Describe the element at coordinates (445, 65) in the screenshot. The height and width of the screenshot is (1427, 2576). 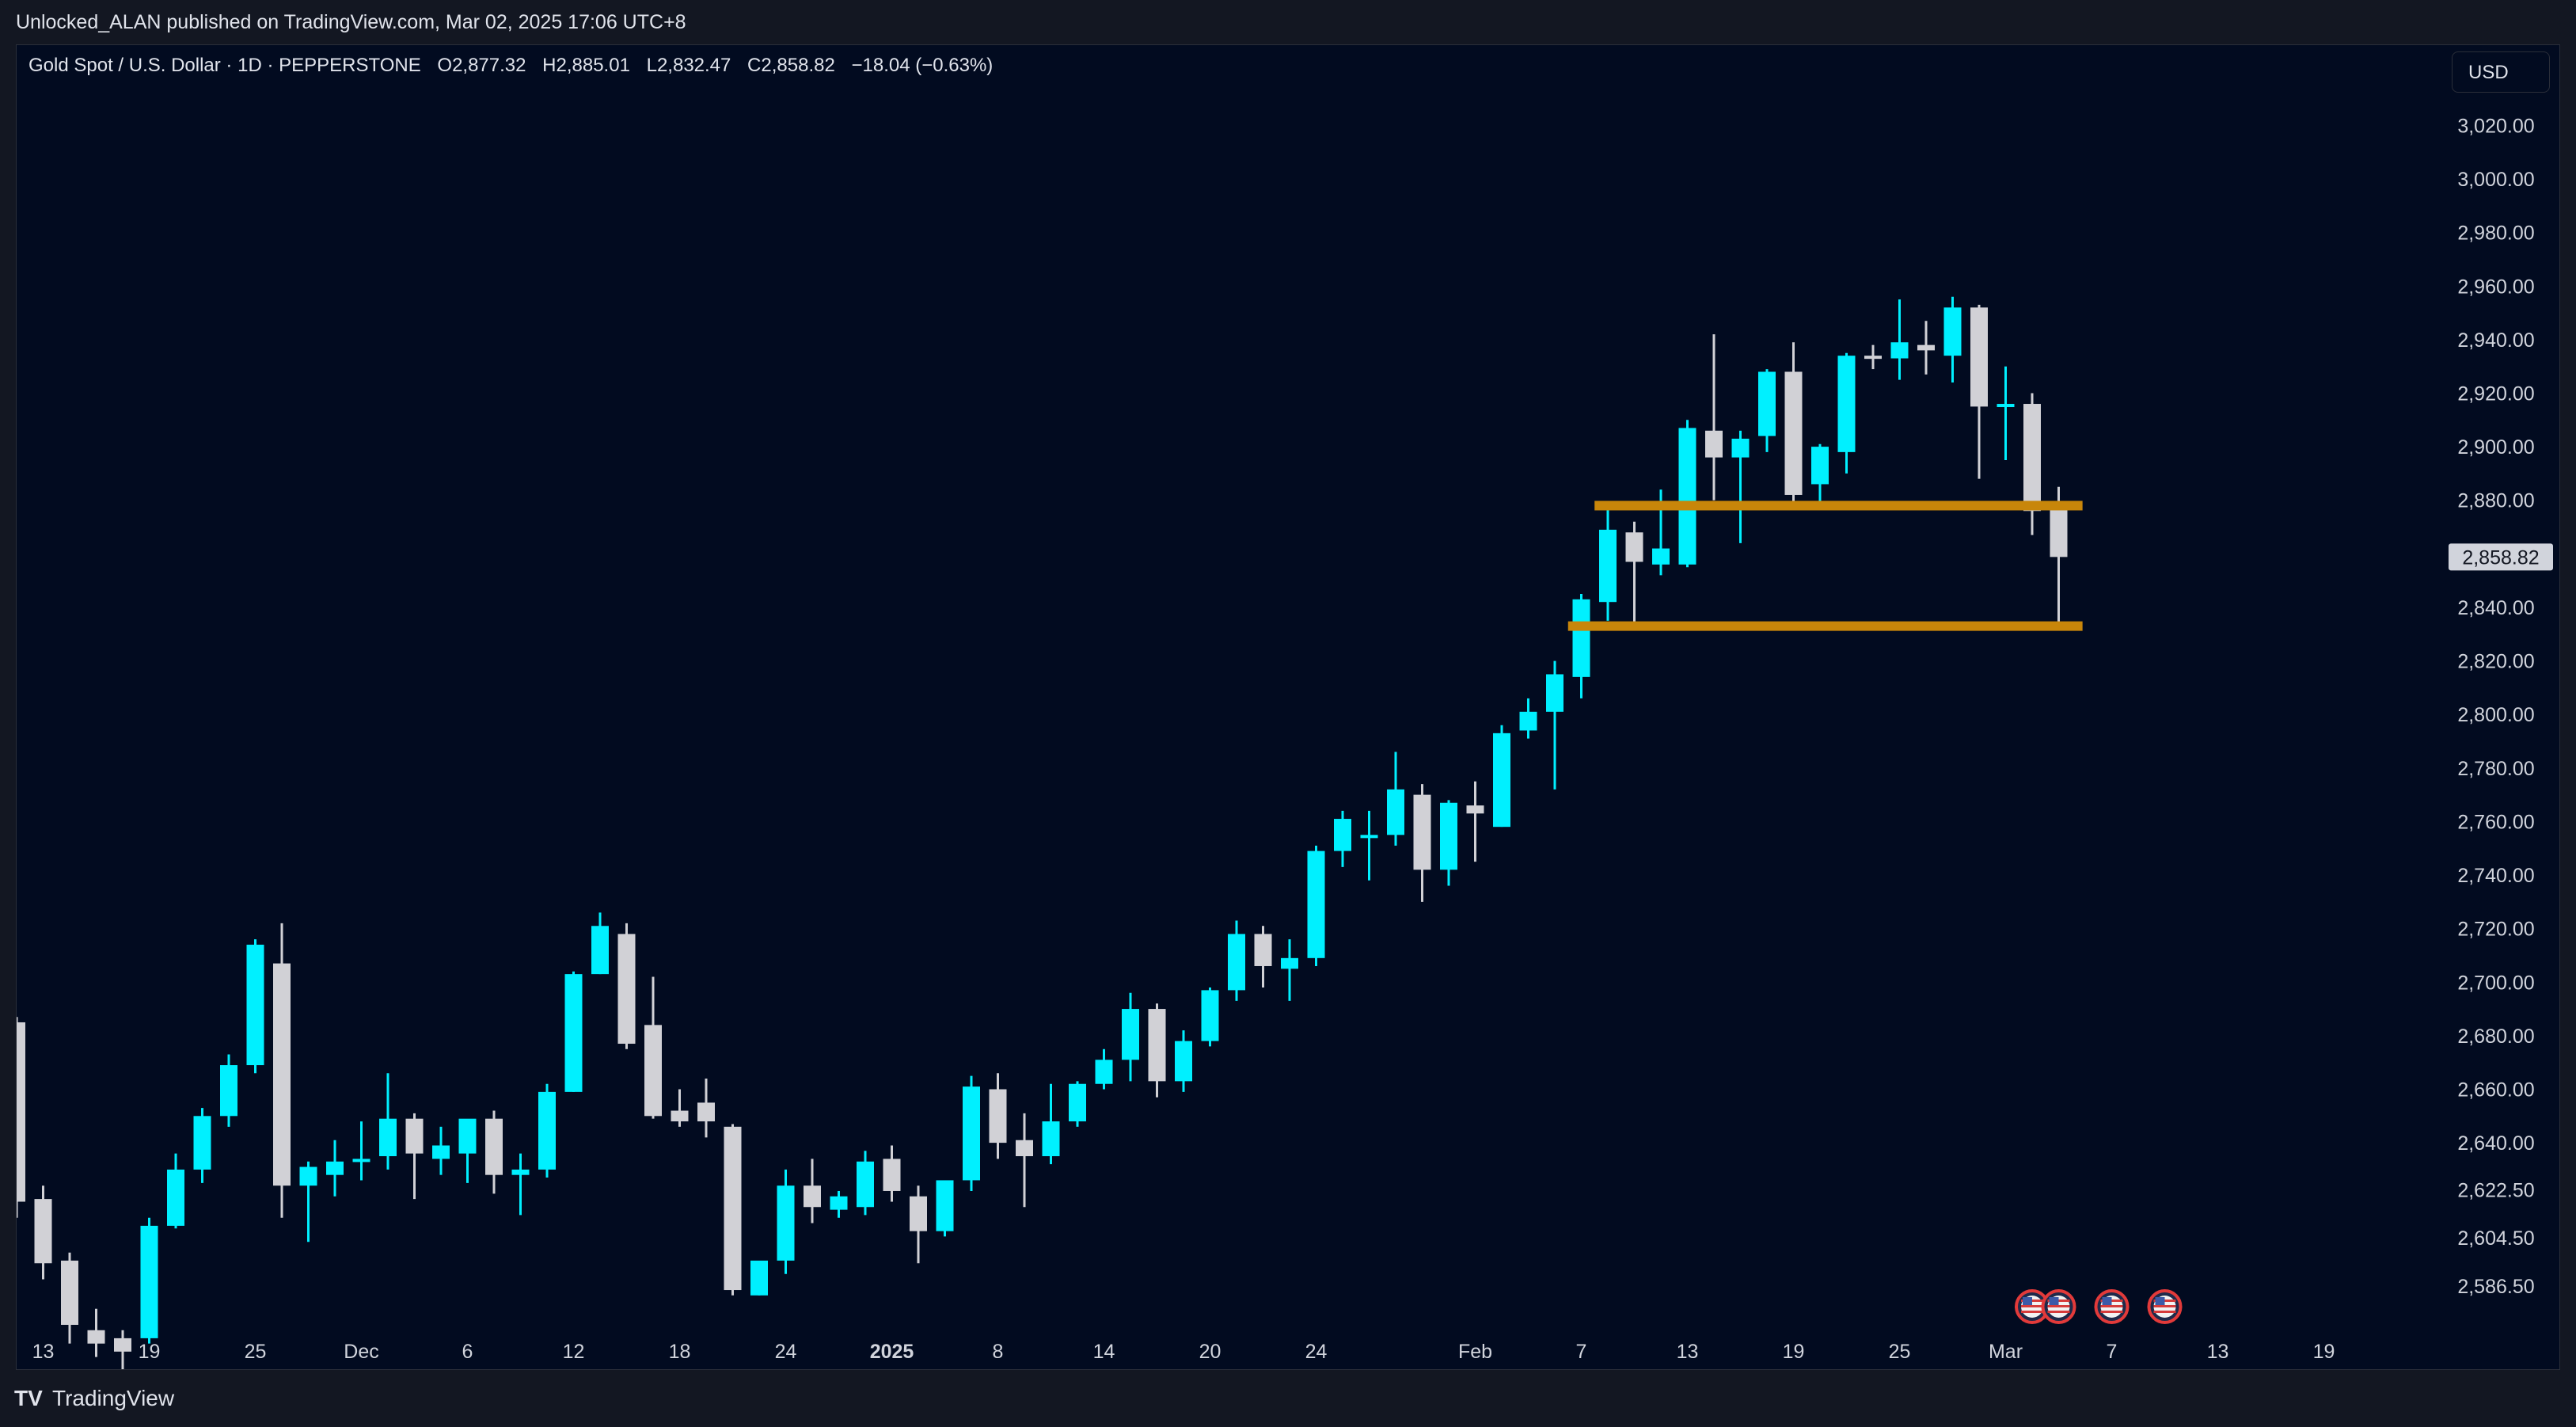
I see `open-label: O` at that location.